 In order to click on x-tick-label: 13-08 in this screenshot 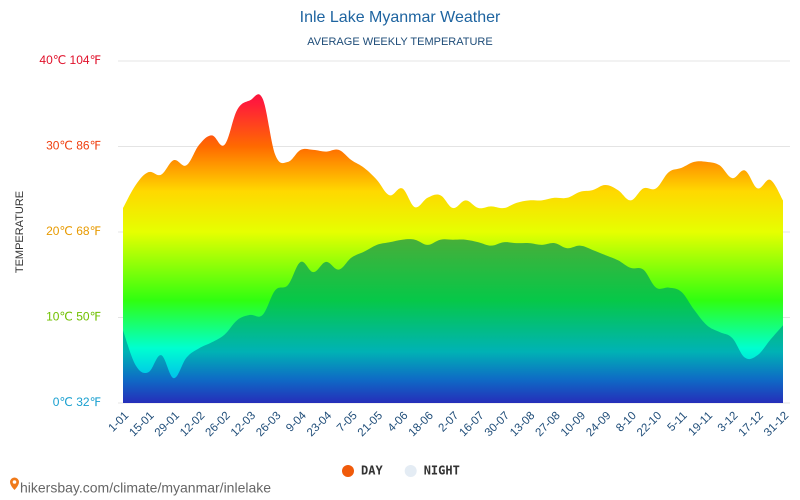, I will do `click(522, 424)`.